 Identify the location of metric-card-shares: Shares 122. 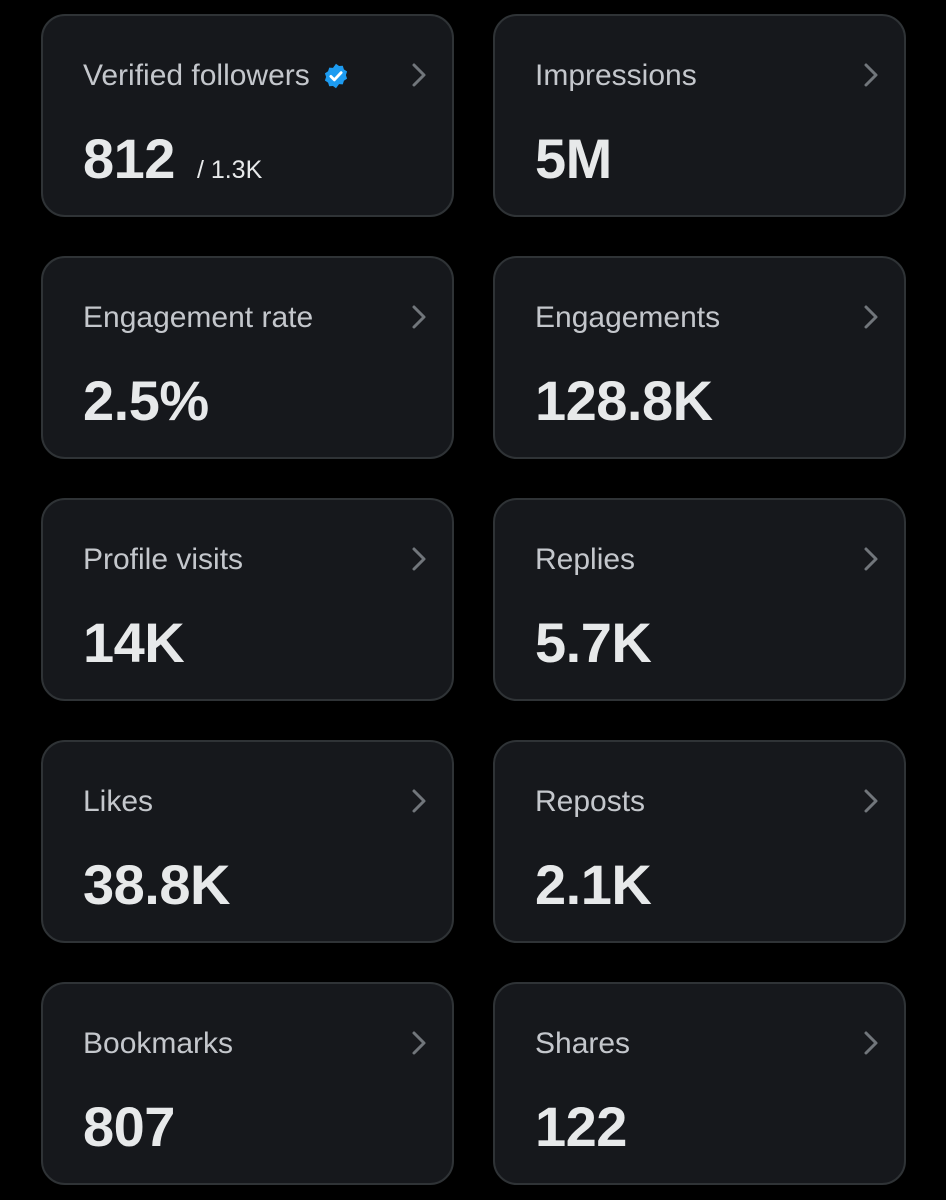
(699, 1083).